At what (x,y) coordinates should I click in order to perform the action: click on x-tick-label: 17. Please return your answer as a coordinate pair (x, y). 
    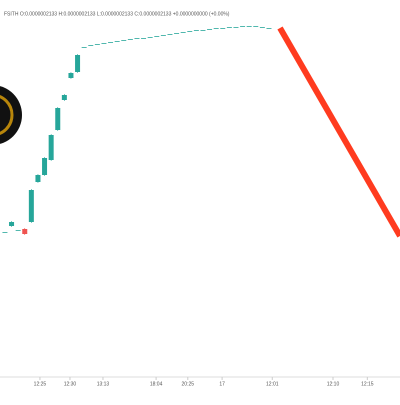
    Looking at the image, I should click on (222, 384).